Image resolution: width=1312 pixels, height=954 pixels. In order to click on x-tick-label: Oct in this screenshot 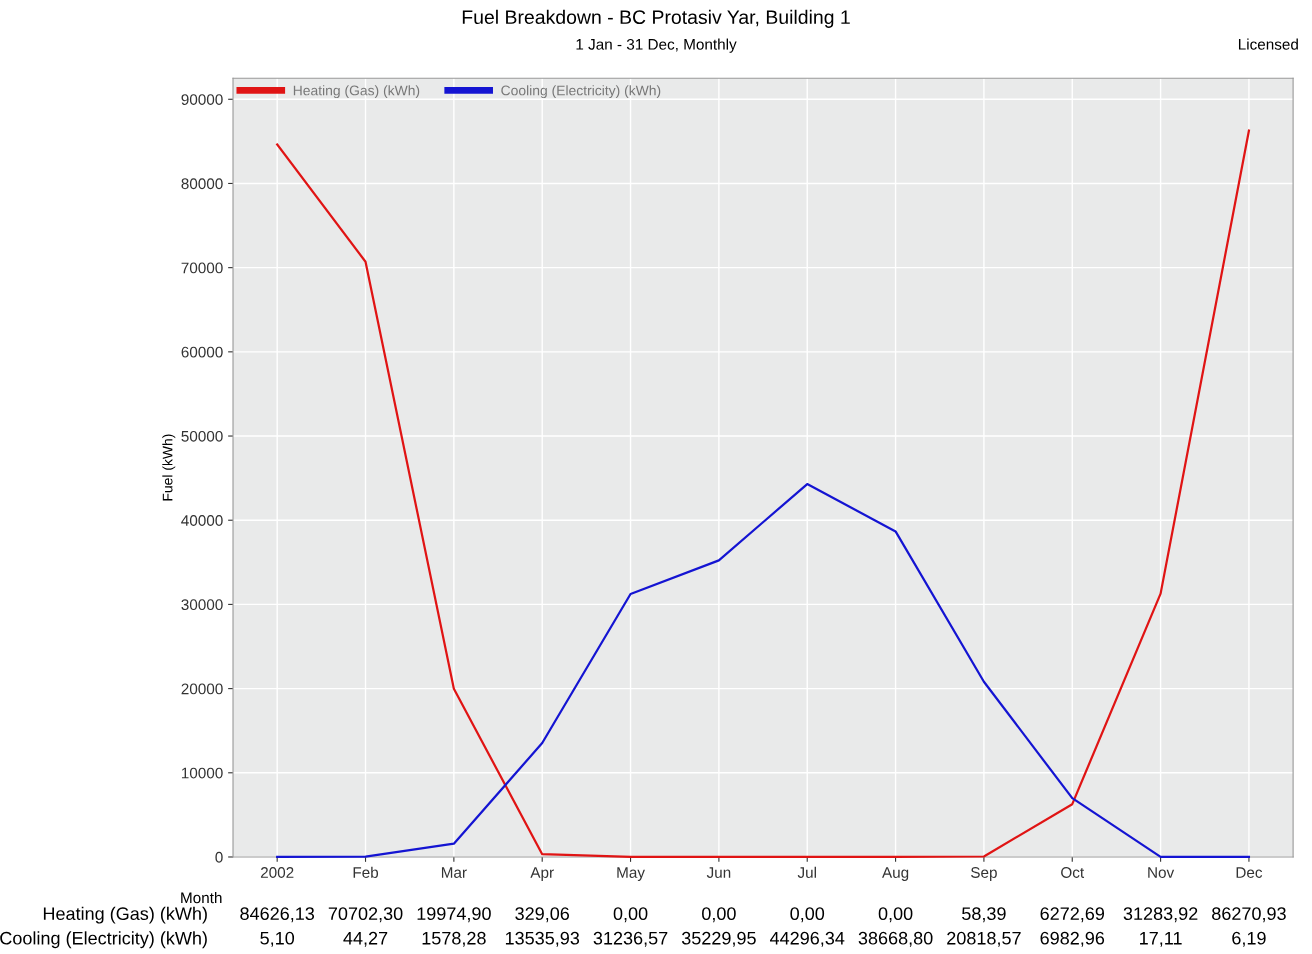, I will do `click(1073, 872)`.